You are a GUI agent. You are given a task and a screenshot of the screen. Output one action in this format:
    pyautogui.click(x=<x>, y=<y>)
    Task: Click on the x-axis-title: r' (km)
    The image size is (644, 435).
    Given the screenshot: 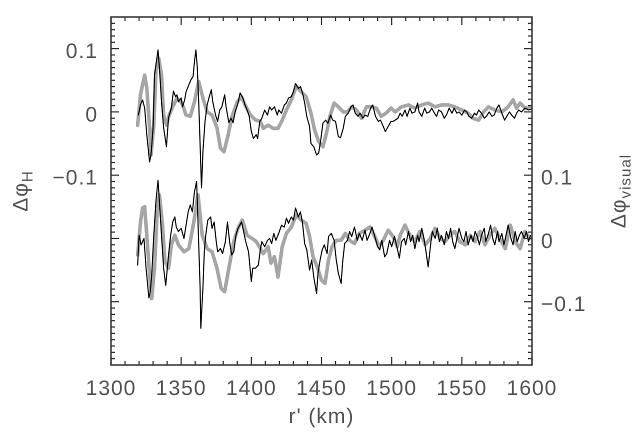 What is the action you would take?
    pyautogui.click(x=321, y=416)
    